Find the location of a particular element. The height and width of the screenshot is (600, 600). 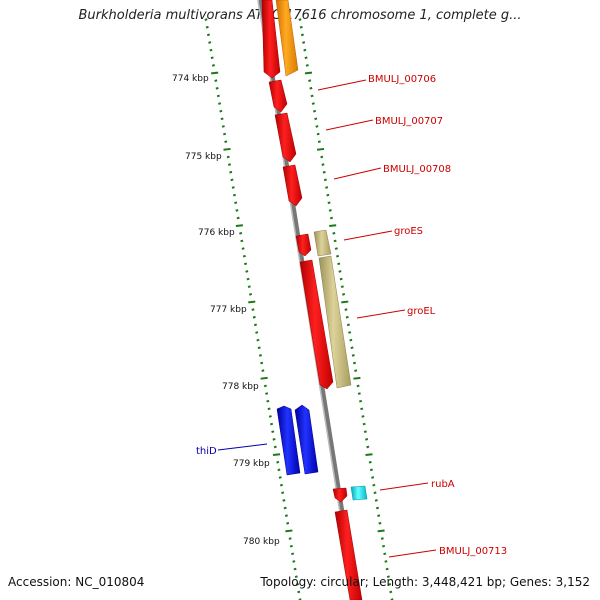

gene-groes is located at coordinates (303, 245).